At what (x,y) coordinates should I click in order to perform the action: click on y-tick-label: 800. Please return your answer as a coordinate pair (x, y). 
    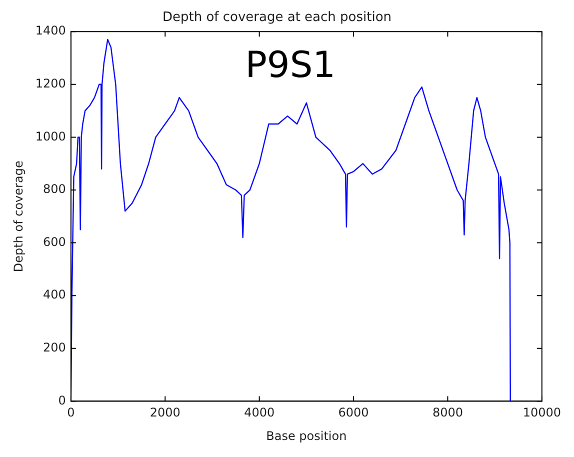
    Looking at the image, I should click on (54, 189).